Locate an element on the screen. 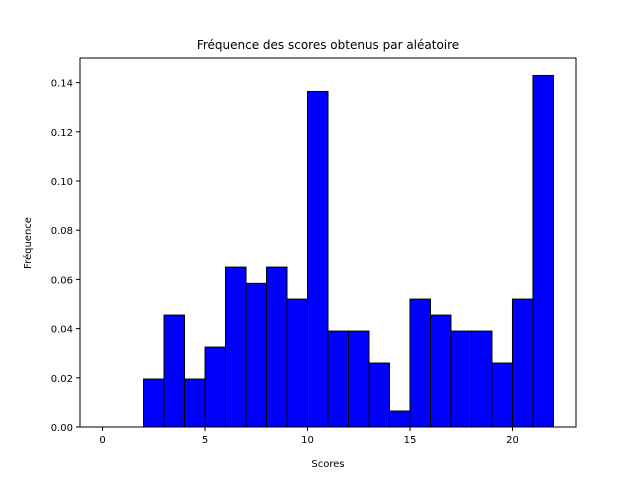 This screenshot has height=480, width=640. y-tick-label: 0.06 is located at coordinates (62, 280).